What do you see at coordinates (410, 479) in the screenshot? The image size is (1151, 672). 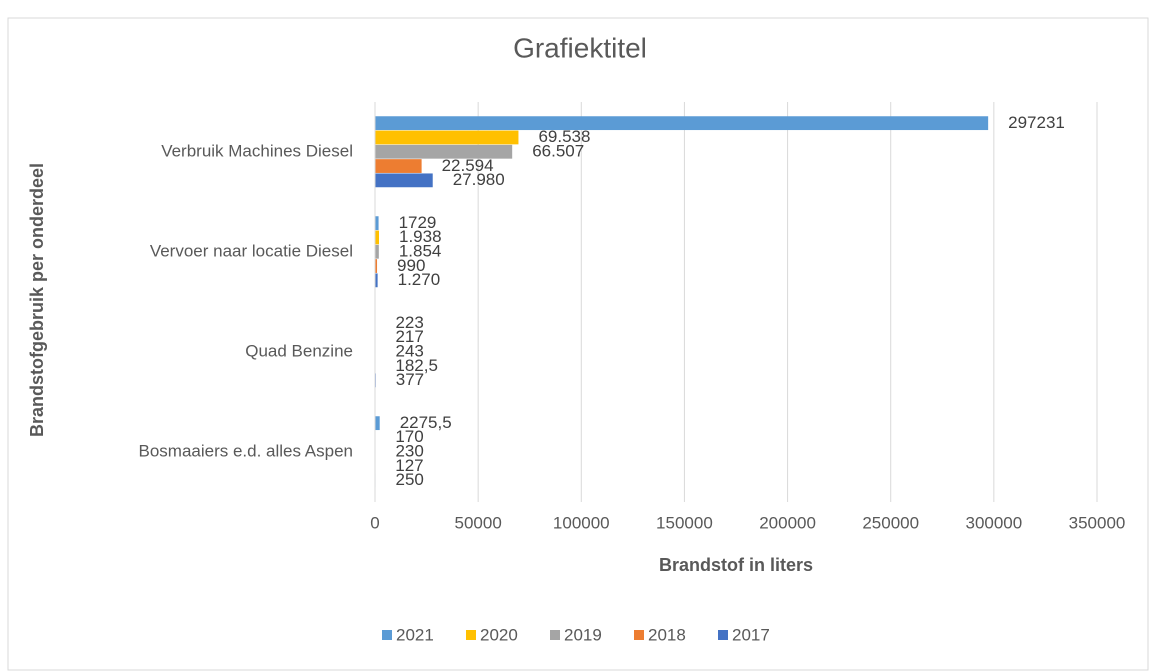 I see `data-label: 250` at bounding box center [410, 479].